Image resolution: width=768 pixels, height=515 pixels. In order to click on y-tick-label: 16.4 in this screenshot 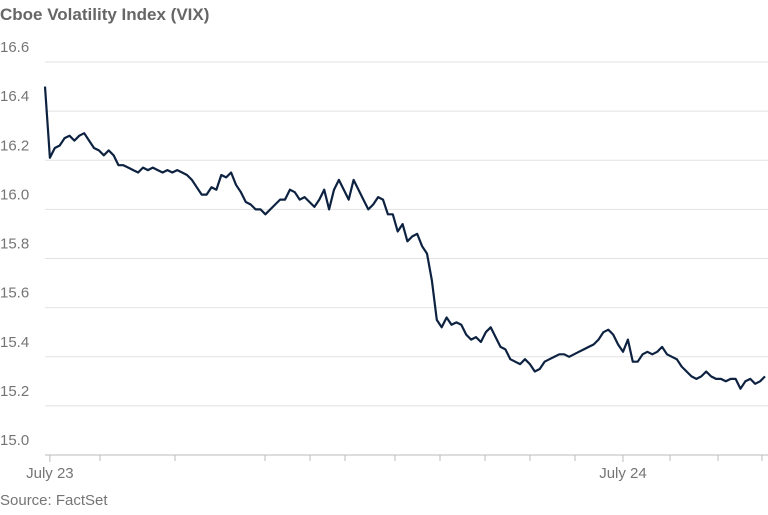, I will do `click(14, 96)`.